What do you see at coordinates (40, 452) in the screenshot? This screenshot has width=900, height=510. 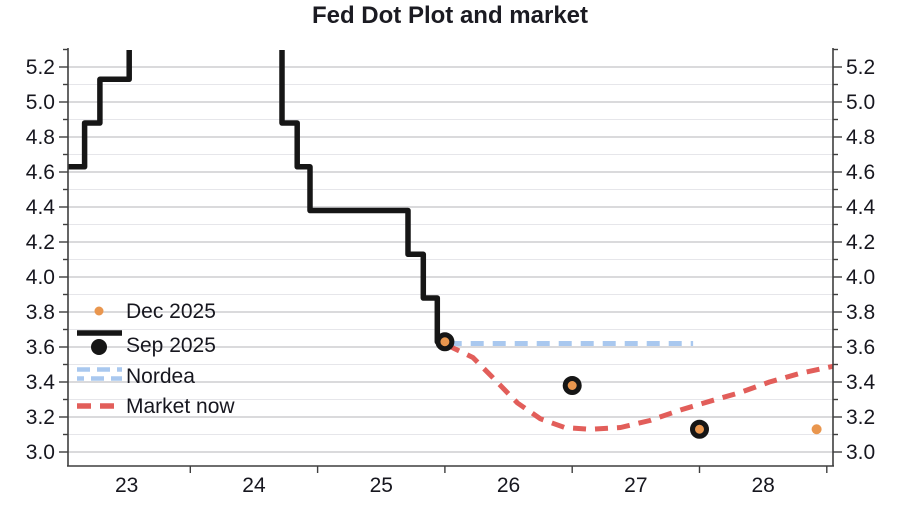 I see `y-axis-label-left: 3.0` at bounding box center [40, 452].